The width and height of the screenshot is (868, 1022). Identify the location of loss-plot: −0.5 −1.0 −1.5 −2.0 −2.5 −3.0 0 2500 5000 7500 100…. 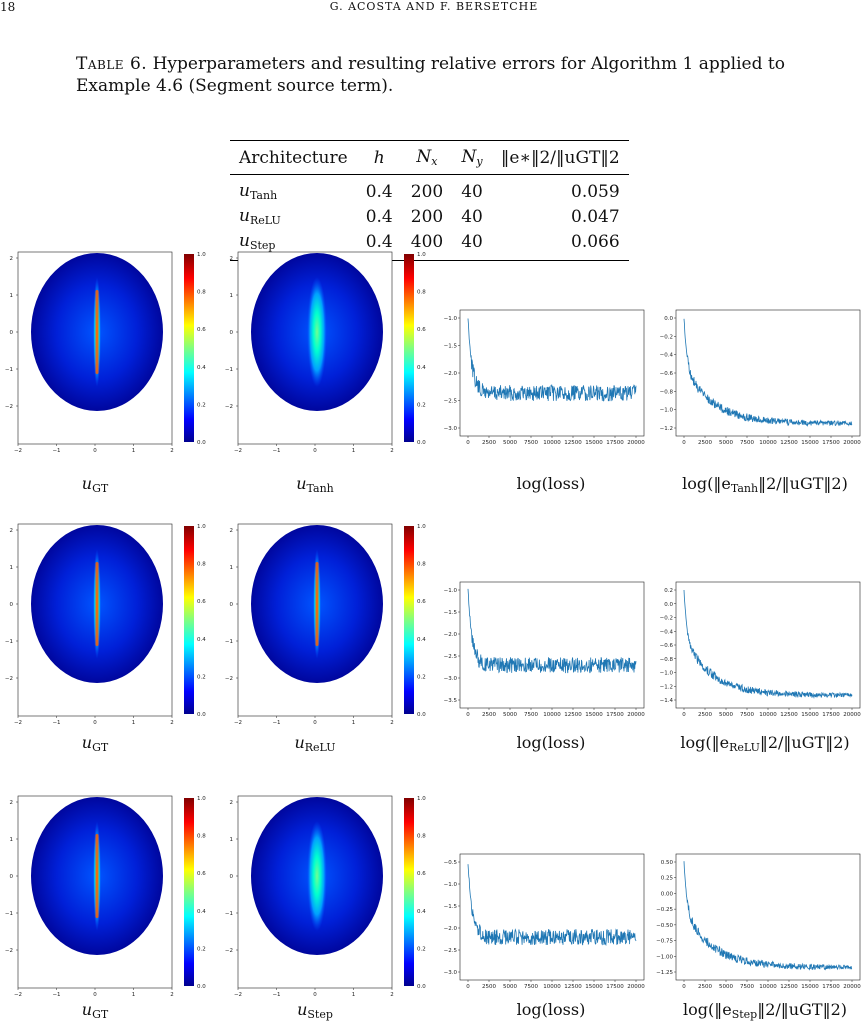
(544, 921).